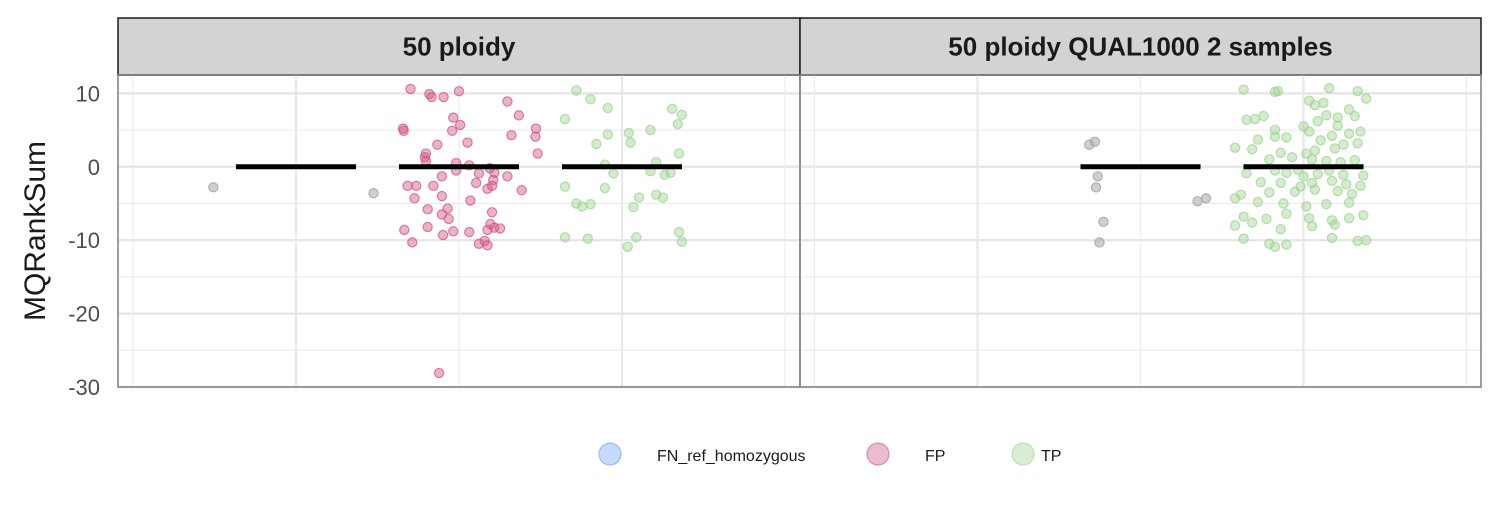 The image size is (1500, 505). What do you see at coordinates (94, 167) in the screenshot?
I see `y-tick-label: 0` at bounding box center [94, 167].